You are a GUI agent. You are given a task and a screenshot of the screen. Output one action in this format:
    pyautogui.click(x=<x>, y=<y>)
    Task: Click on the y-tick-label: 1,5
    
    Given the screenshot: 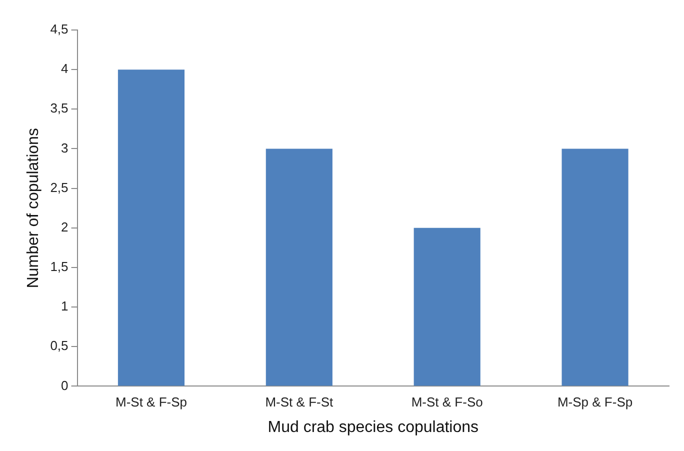 What is the action you would take?
    pyautogui.click(x=59, y=266)
    